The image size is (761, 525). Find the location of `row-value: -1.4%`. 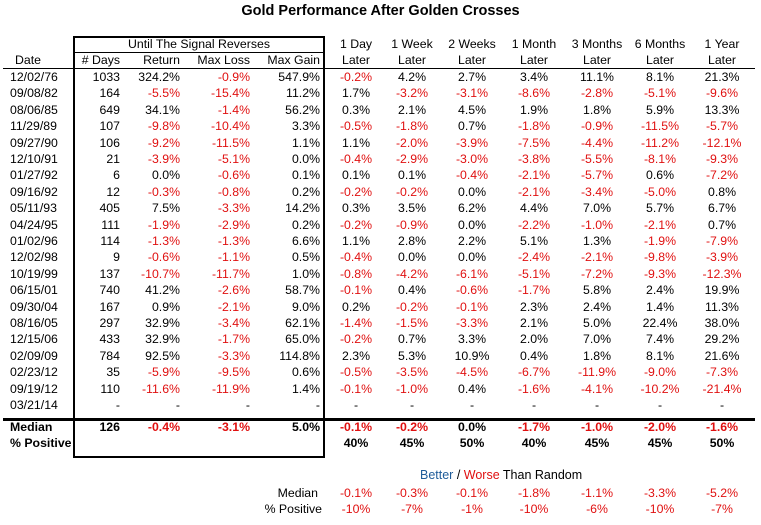

row-value: -1.4% is located at coordinates (233, 109).